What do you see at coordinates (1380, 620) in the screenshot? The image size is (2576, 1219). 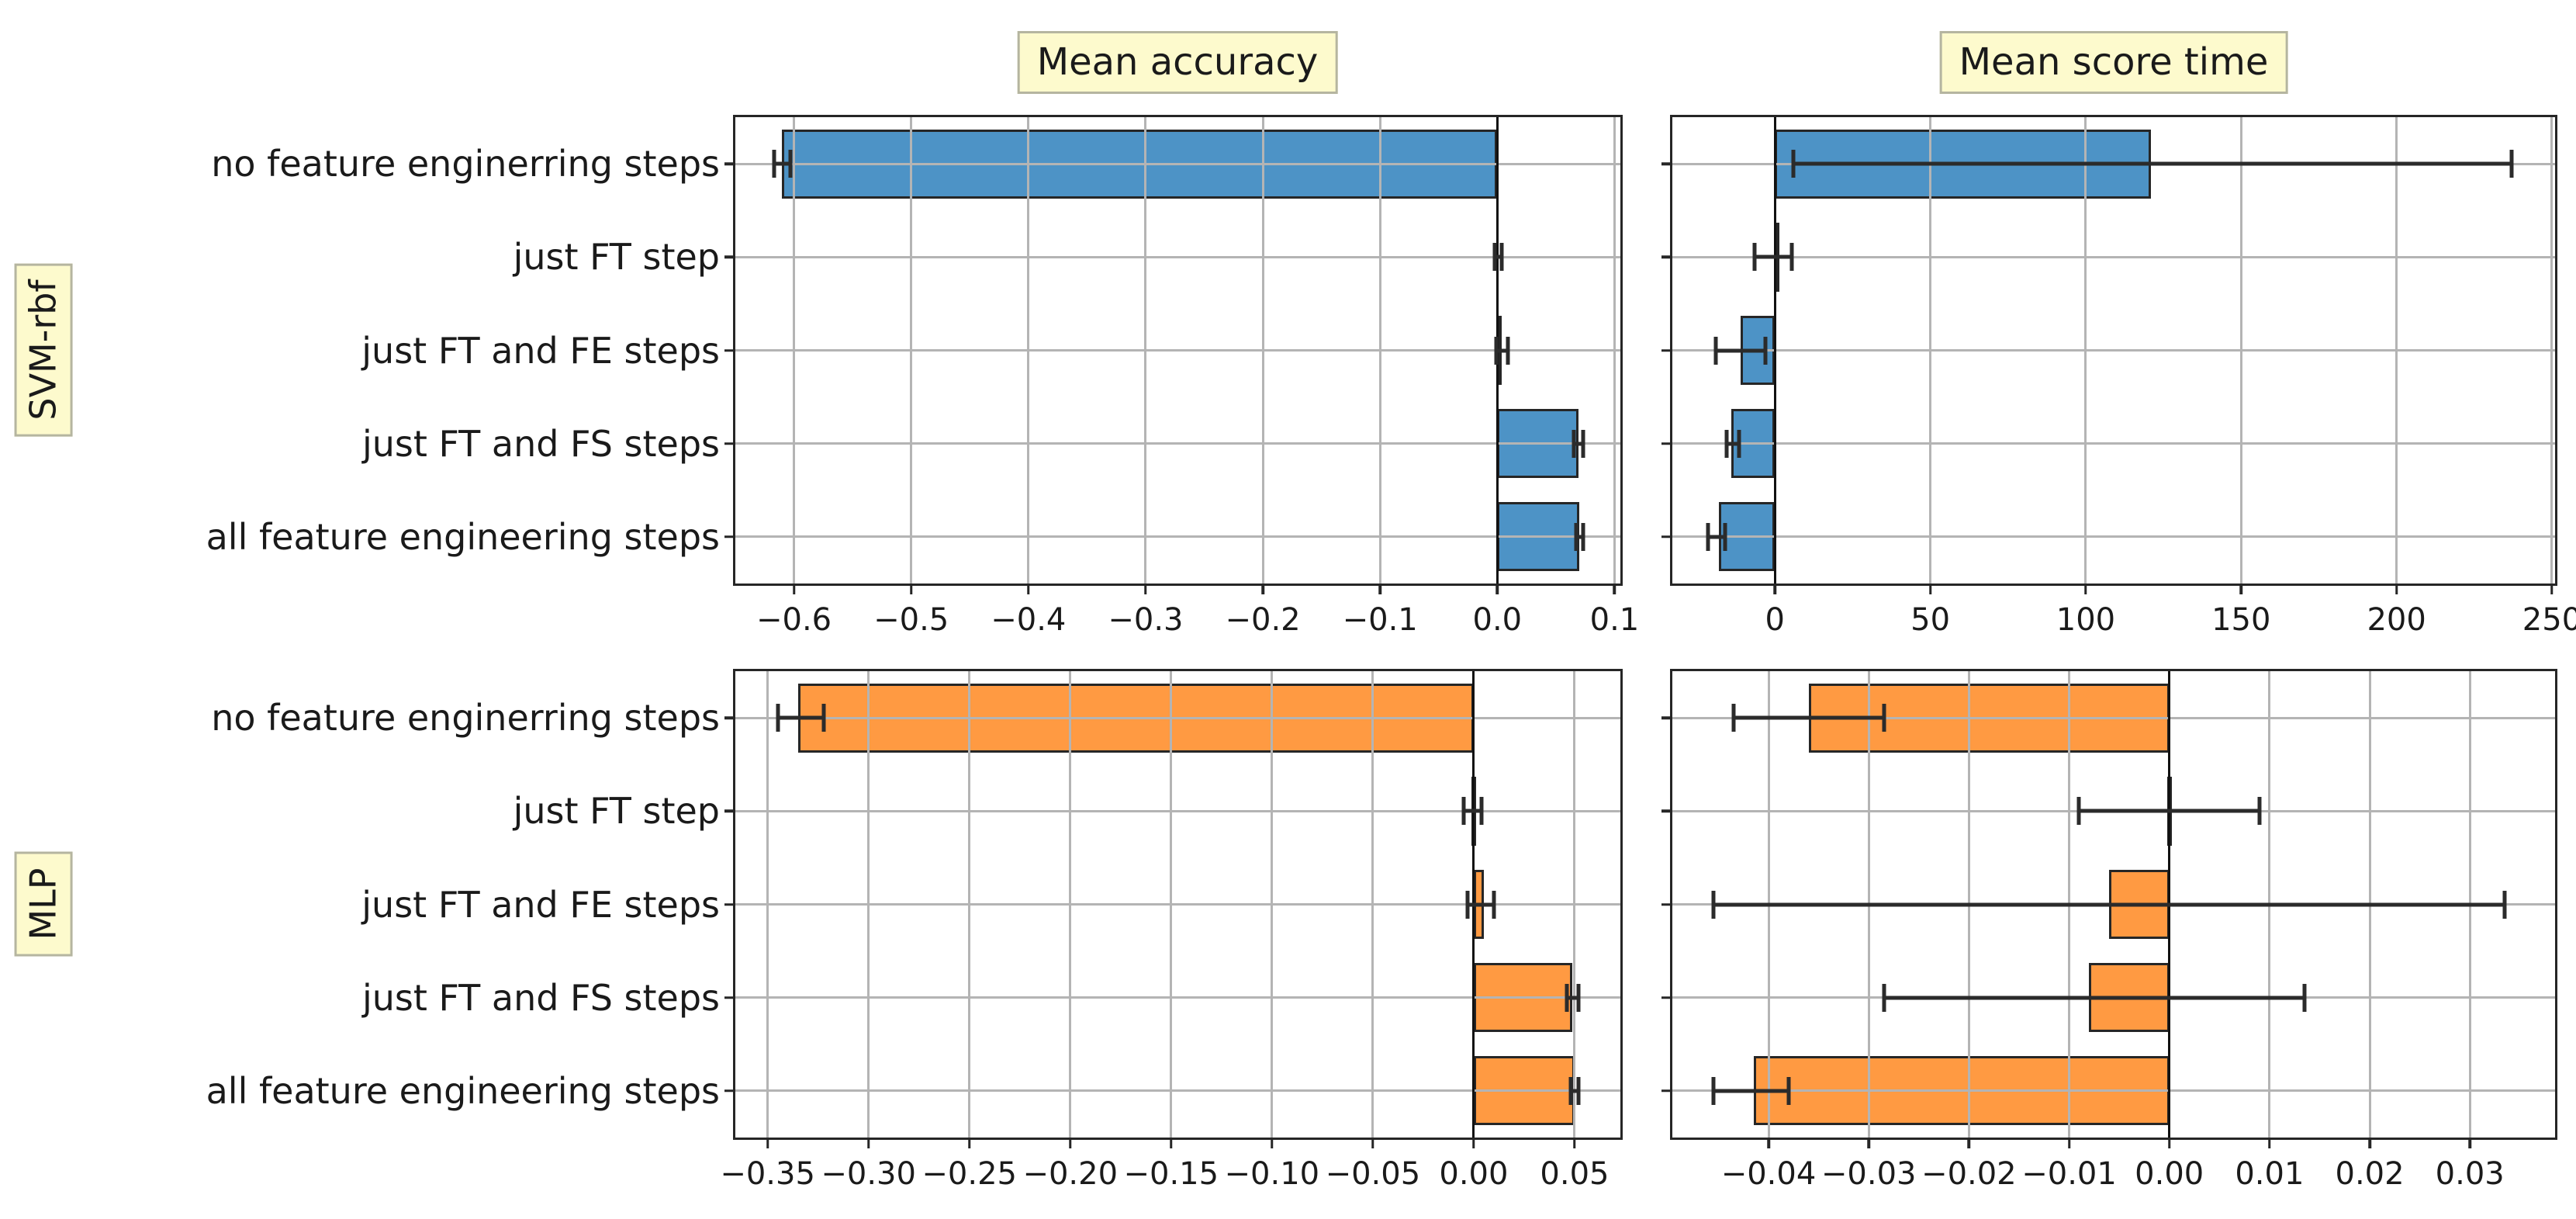 I see `x-tick-label: −0.1` at bounding box center [1380, 620].